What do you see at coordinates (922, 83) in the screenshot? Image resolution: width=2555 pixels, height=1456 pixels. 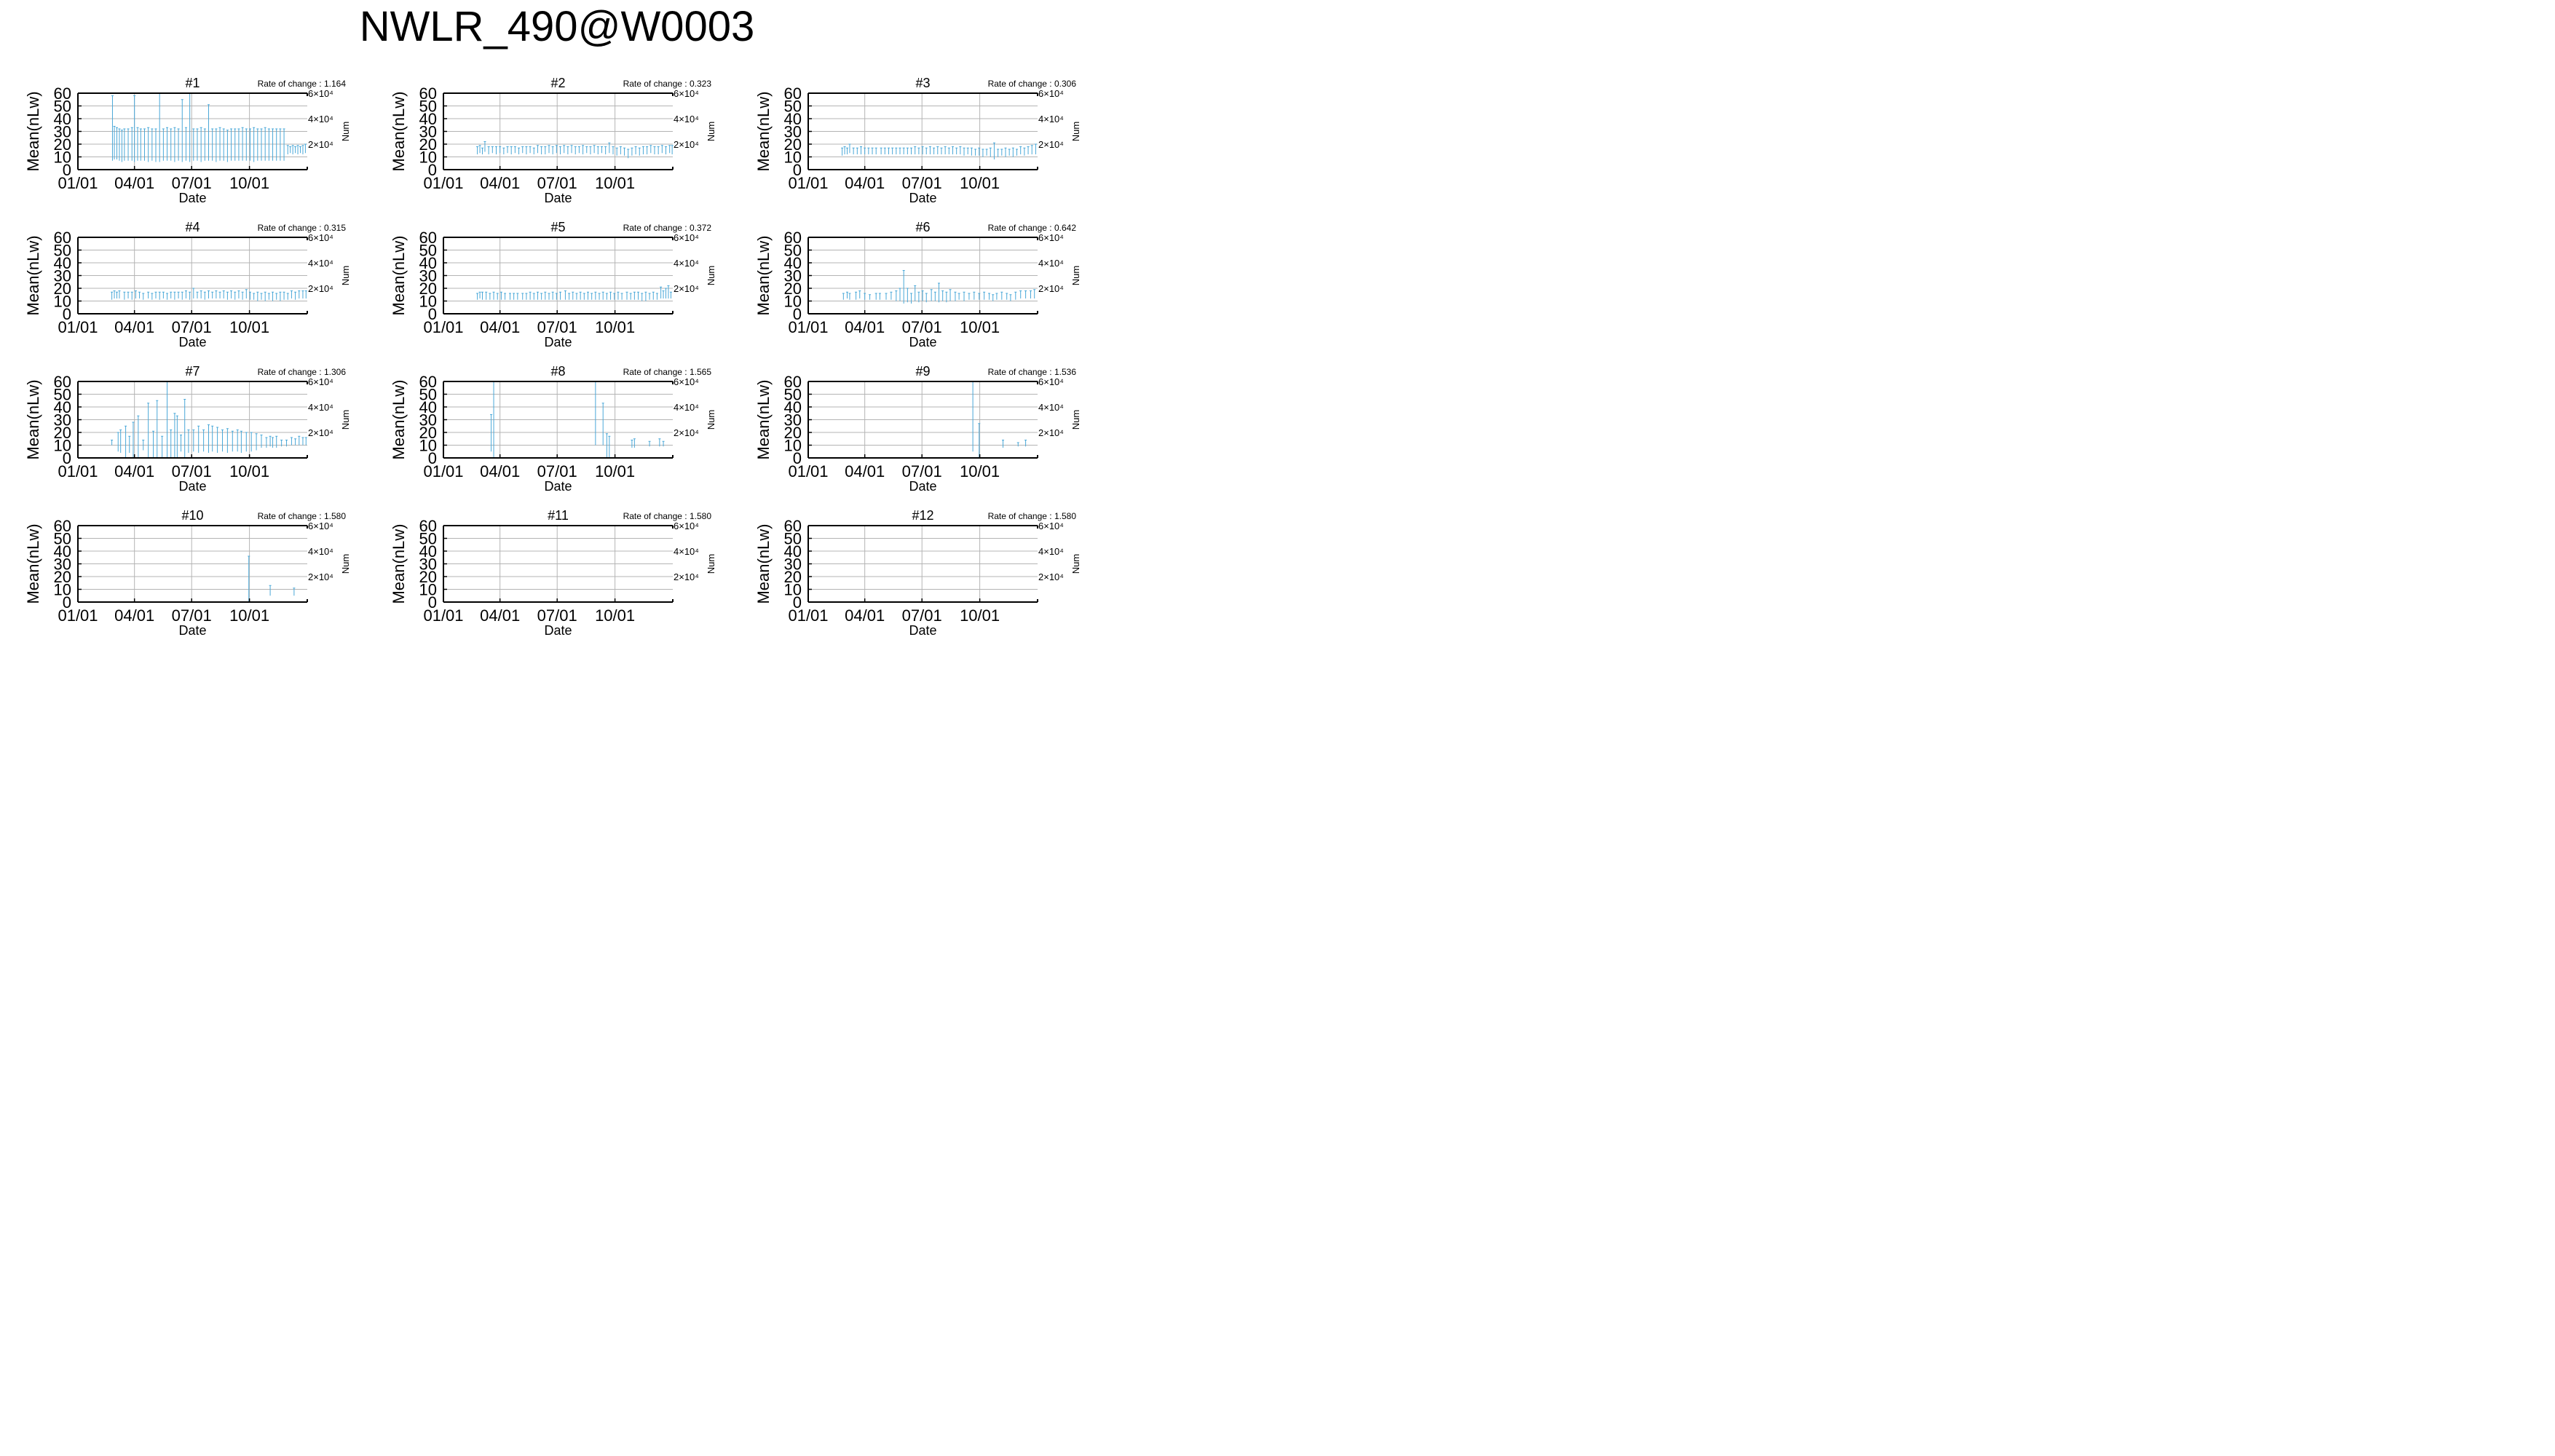 I see `panel-title: #3` at bounding box center [922, 83].